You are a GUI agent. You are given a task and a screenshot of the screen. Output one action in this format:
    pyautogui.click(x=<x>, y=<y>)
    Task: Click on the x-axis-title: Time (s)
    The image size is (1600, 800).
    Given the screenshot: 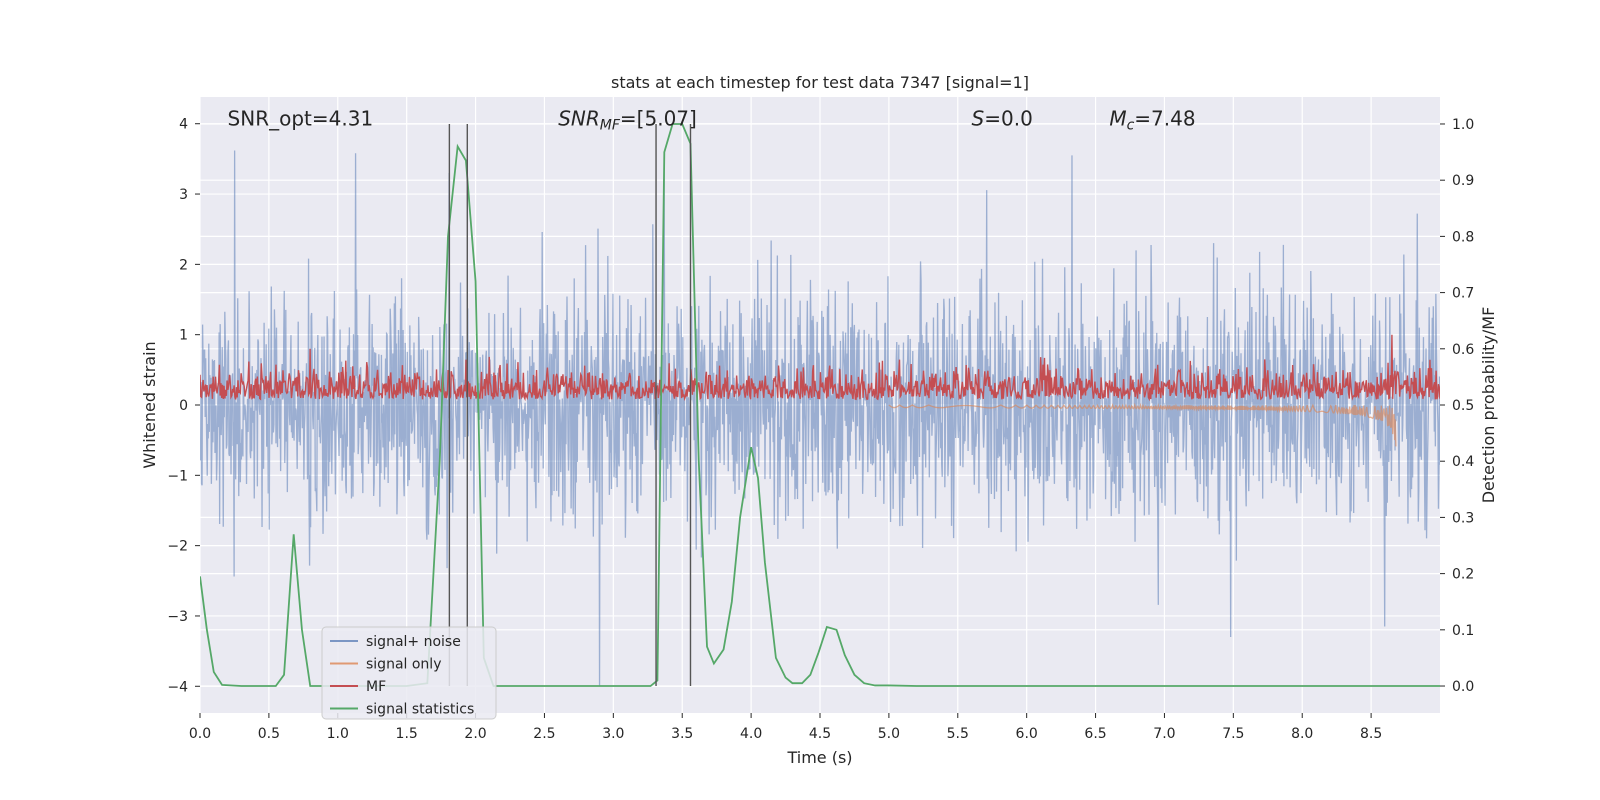 What is the action you would take?
    pyautogui.click(x=819, y=757)
    